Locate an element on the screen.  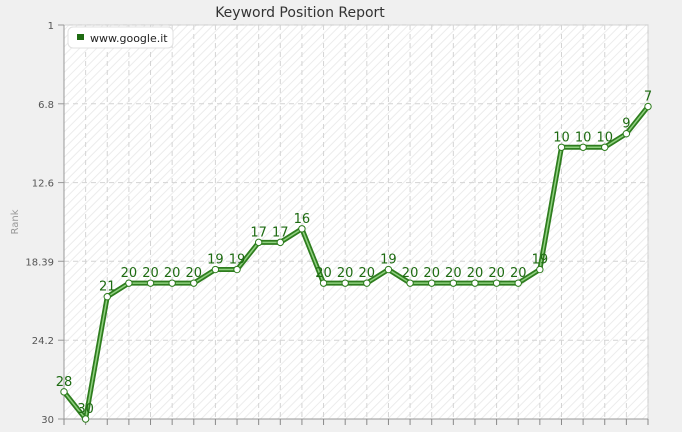
data-label-14: 20 is located at coordinates (367, 273).